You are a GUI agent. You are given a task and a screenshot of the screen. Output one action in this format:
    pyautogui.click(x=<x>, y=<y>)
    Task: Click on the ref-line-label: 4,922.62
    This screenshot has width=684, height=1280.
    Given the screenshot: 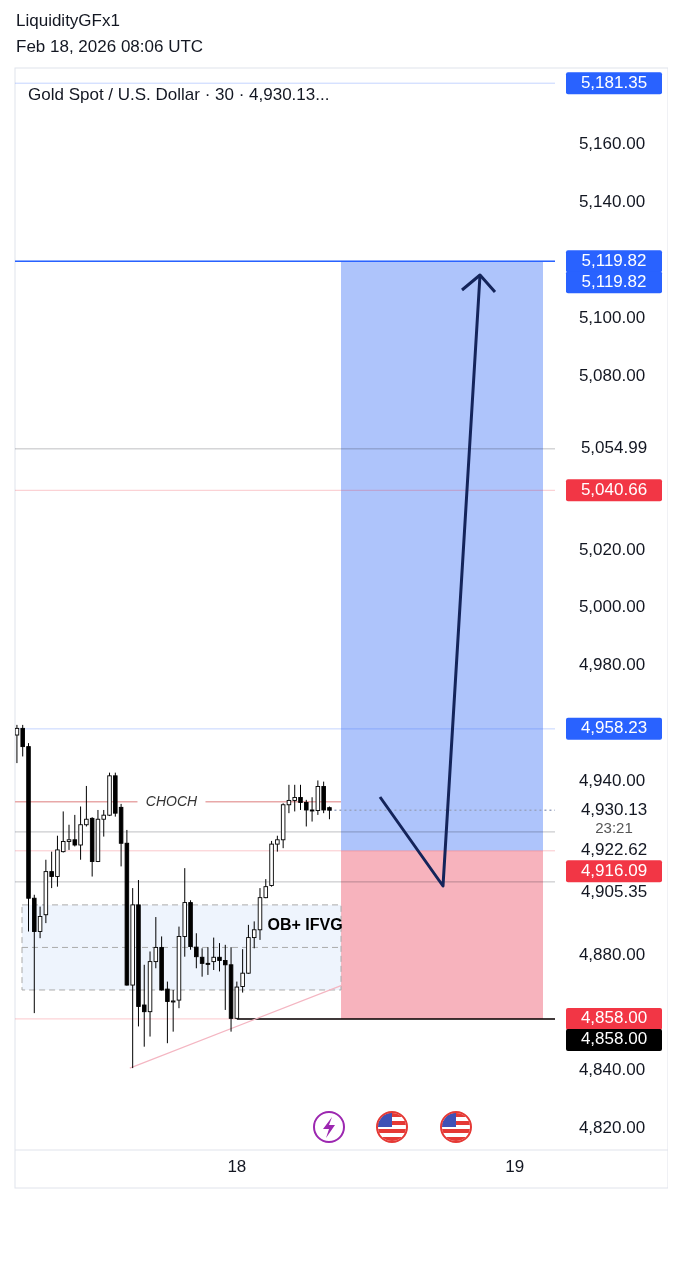 What is the action you would take?
    pyautogui.click(x=614, y=849)
    